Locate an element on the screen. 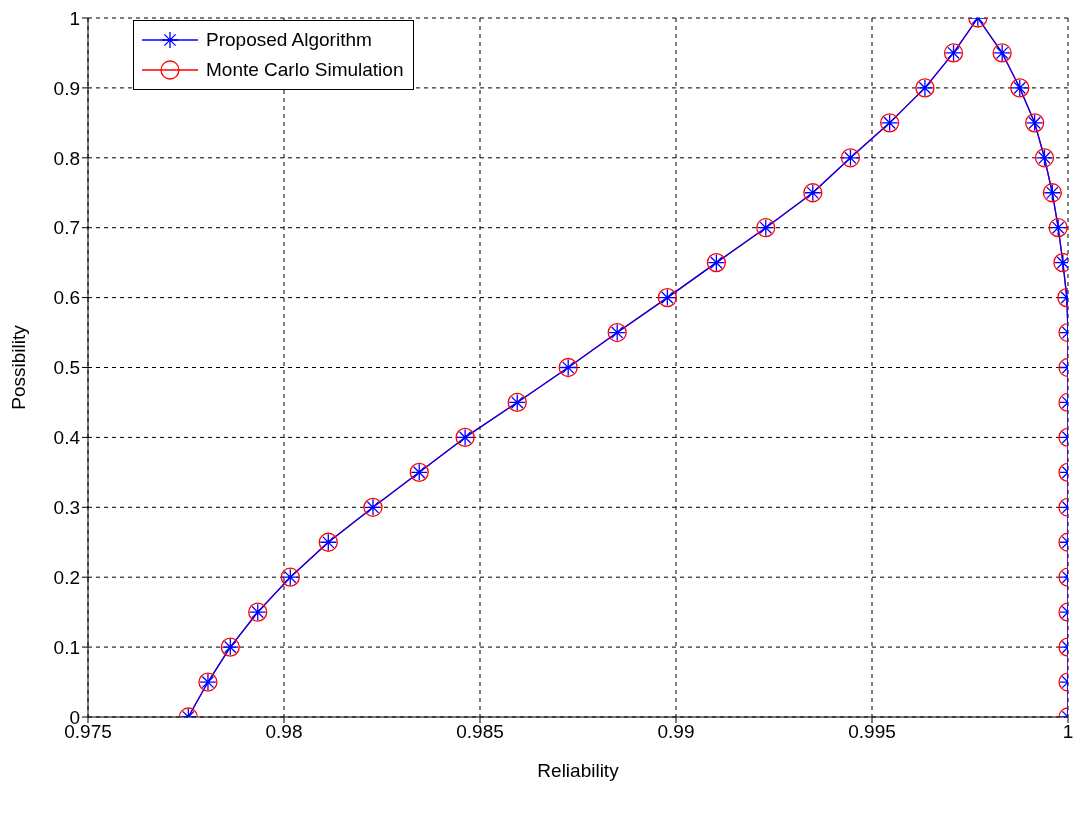 The width and height of the screenshot is (1090, 825). y-tick-label: 0.5 is located at coordinates (66, 368).